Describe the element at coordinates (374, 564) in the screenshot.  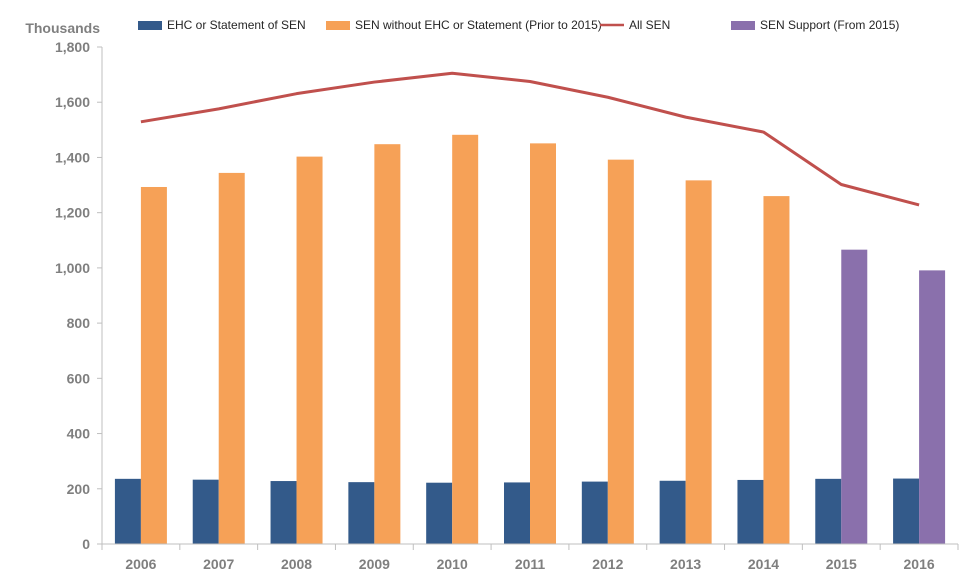
I see `x-tick-label: 2009` at that location.